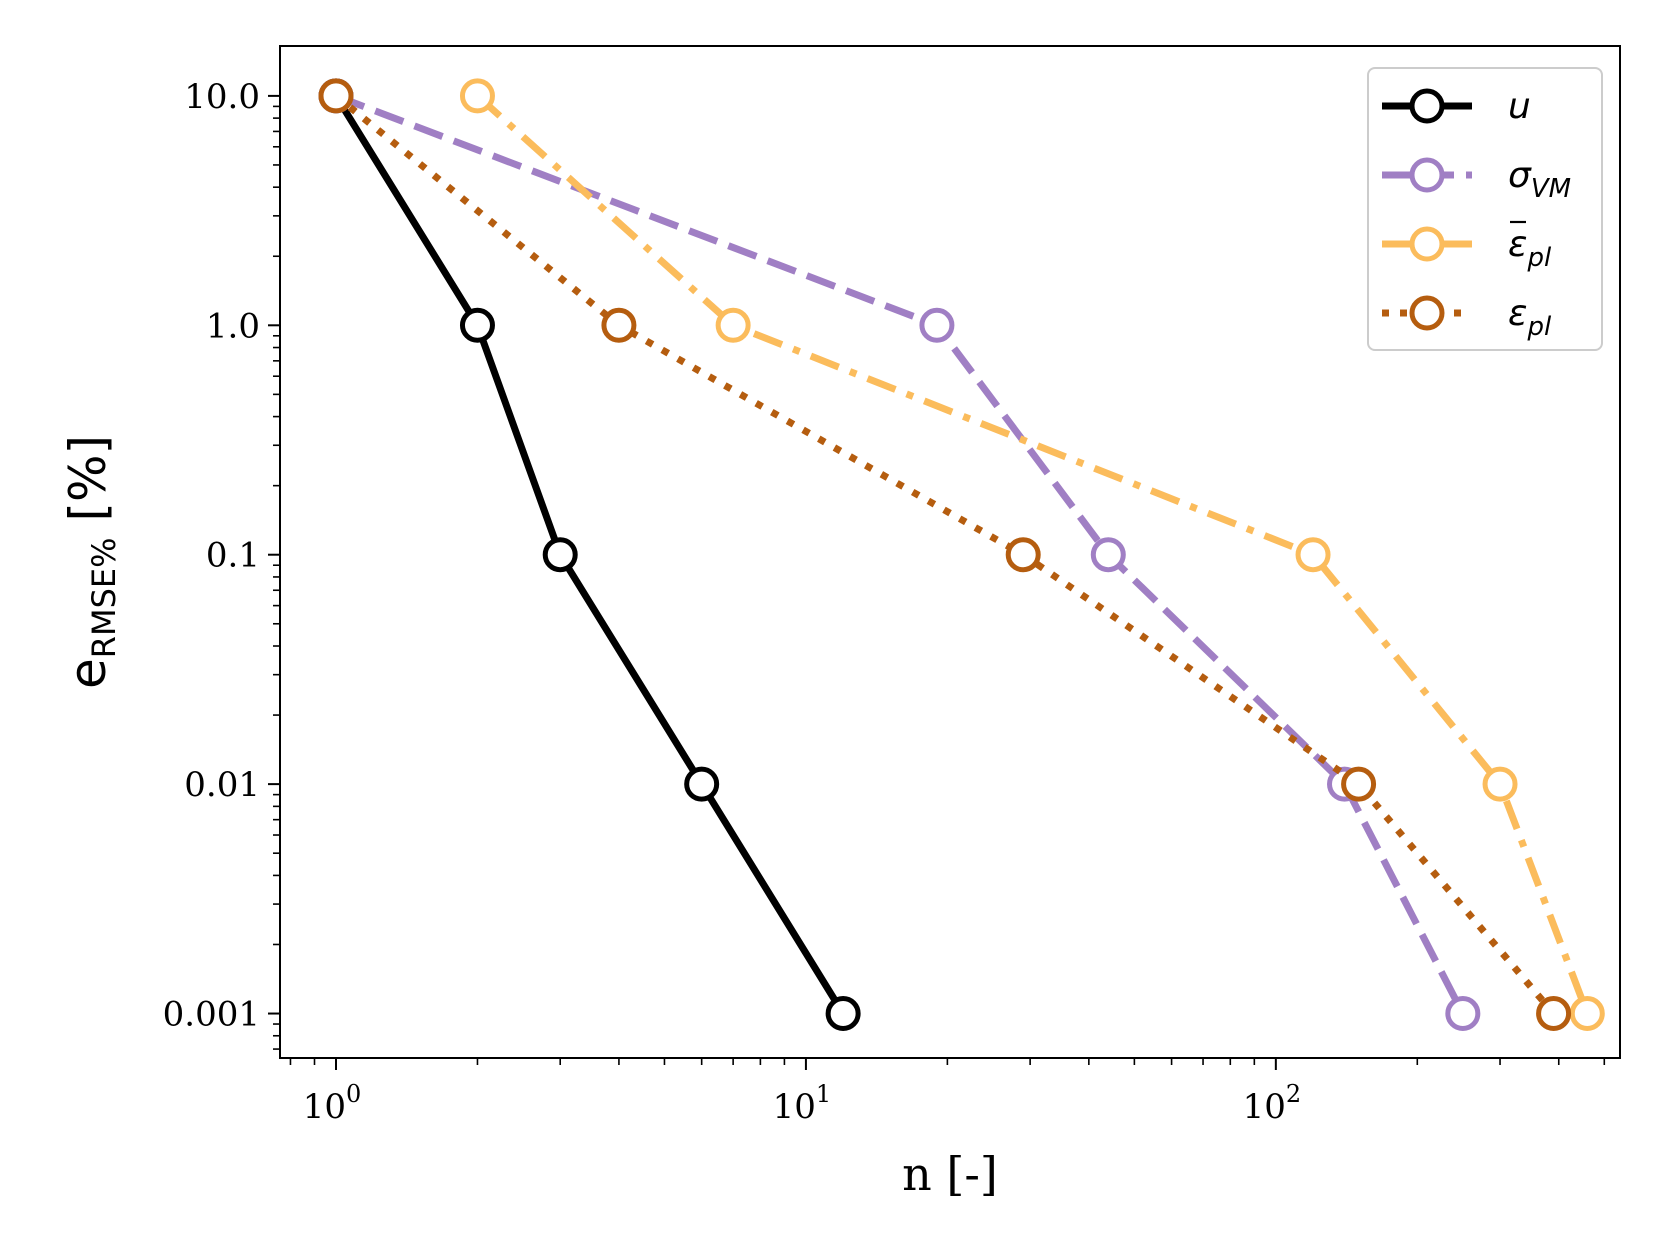 The width and height of the screenshot is (1660, 1245). Describe the element at coordinates (353, 1094) in the screenshot. I see `x-tick-exponent: 0` at that location.